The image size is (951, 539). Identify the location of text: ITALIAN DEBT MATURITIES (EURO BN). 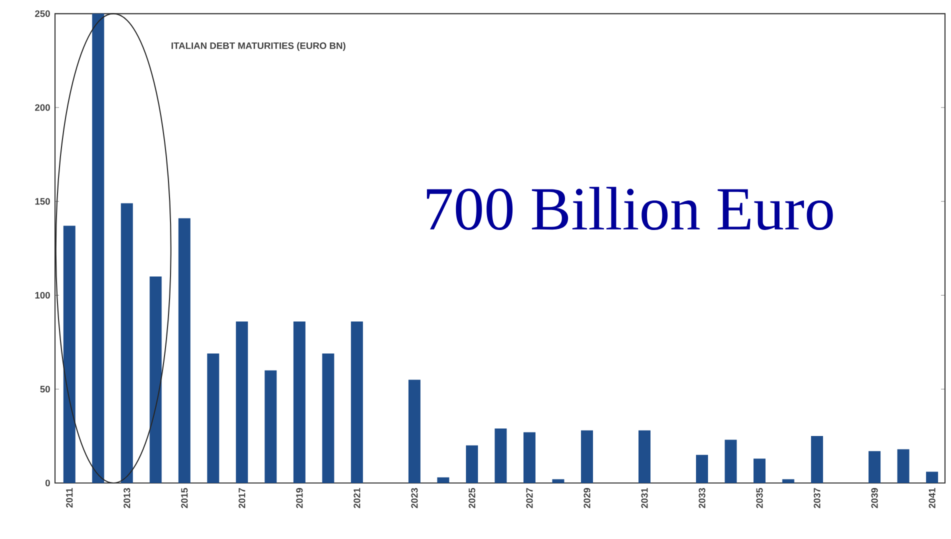
(259, 46).